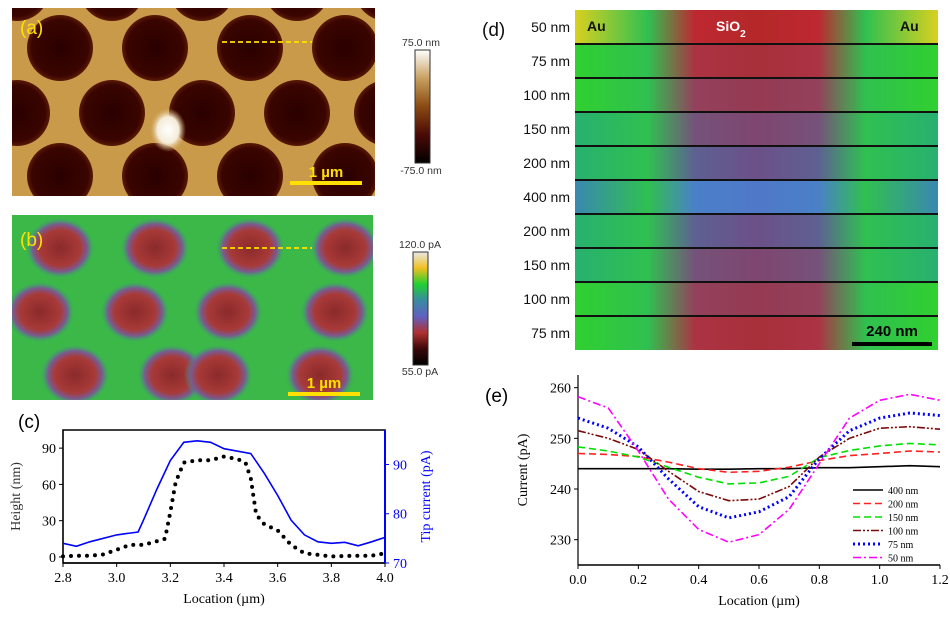  What do you see at coordinates (168, 130) in the screenshot?
I see `surface-particle` at bounding box center [168, 130].